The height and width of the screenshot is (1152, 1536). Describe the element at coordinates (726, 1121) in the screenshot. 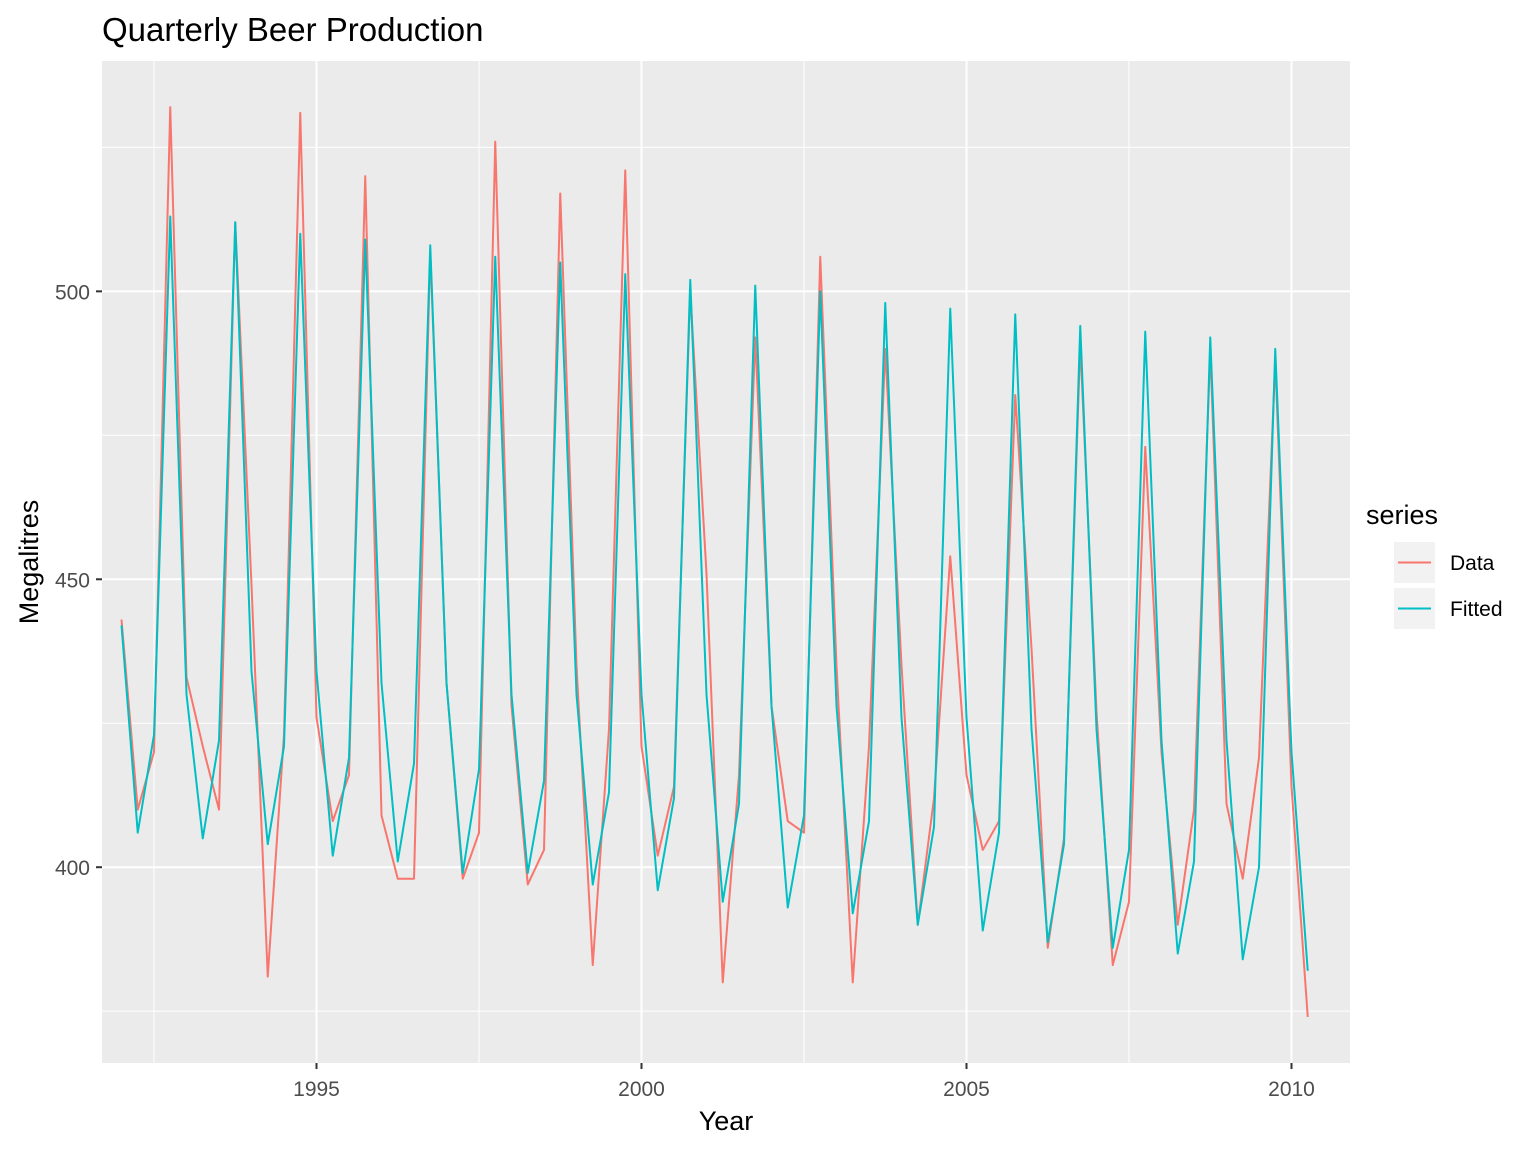

I see `x-axis-title: Year` at that location.